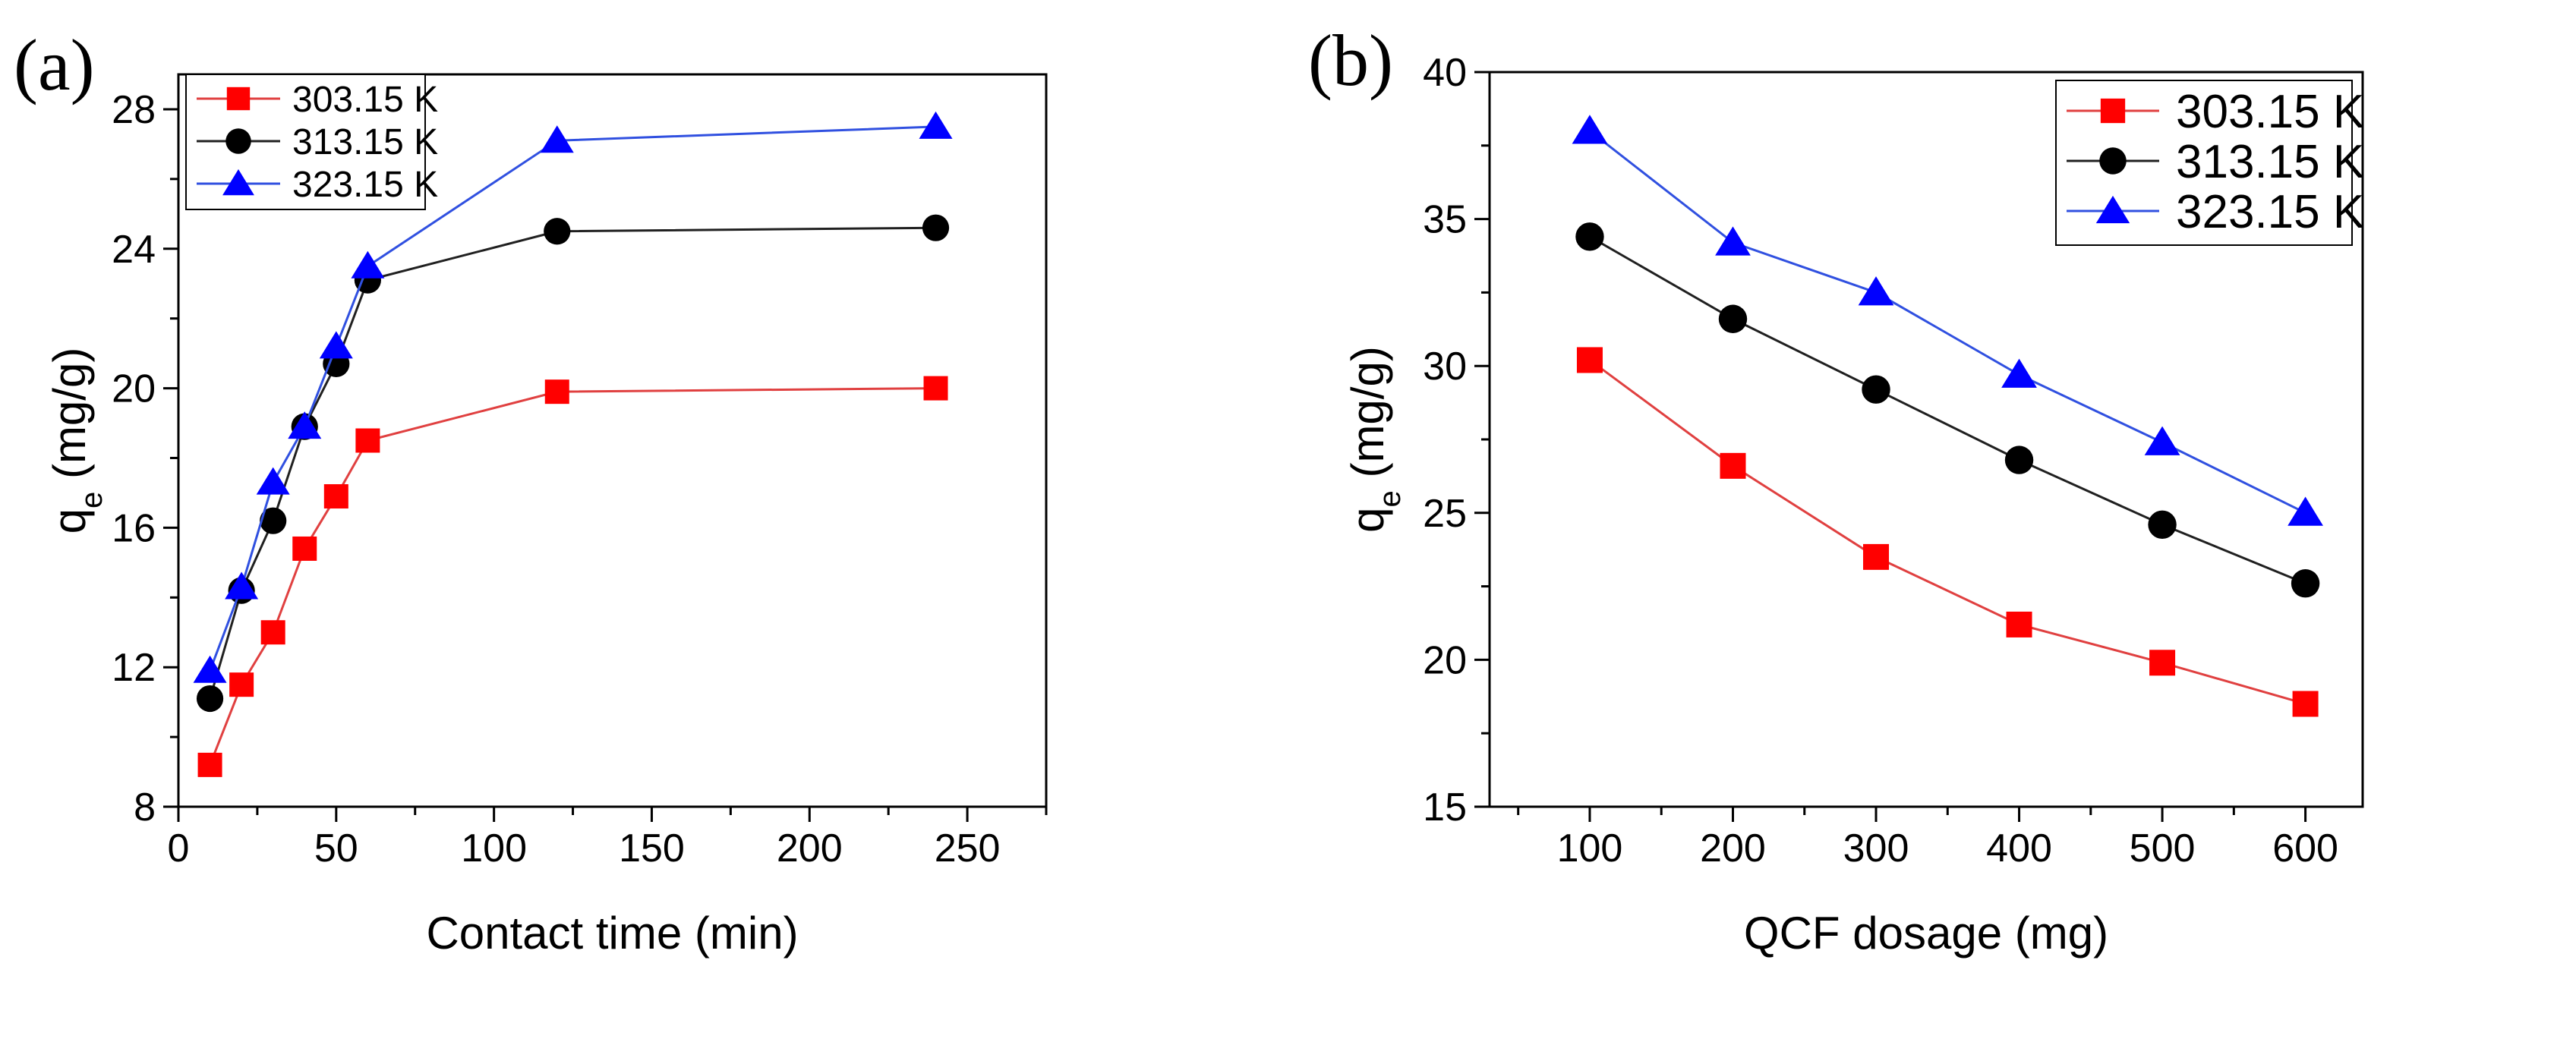  I want to click on x-tick-label: 400, so click(2019, 848).